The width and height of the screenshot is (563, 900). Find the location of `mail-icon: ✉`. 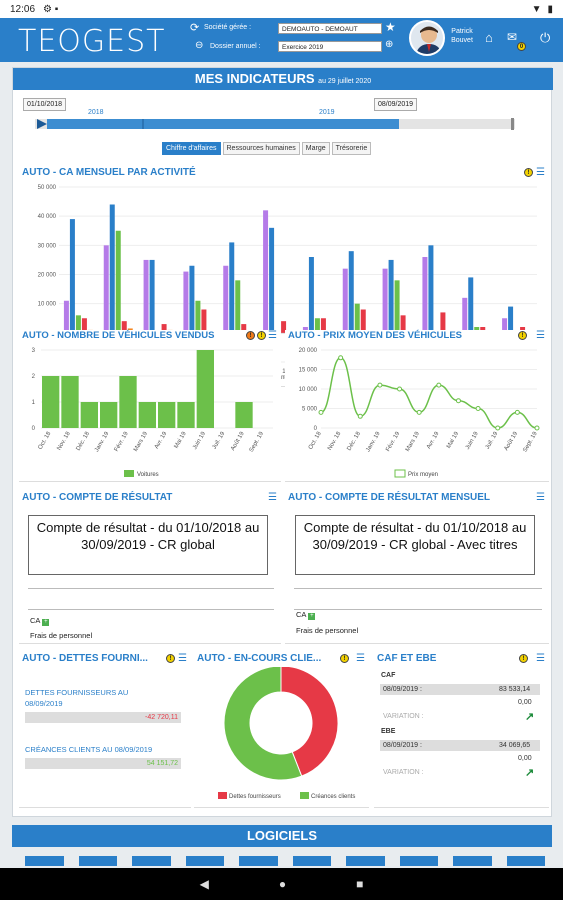

mail-icon: ✉ is located at coordinates (512, 37).